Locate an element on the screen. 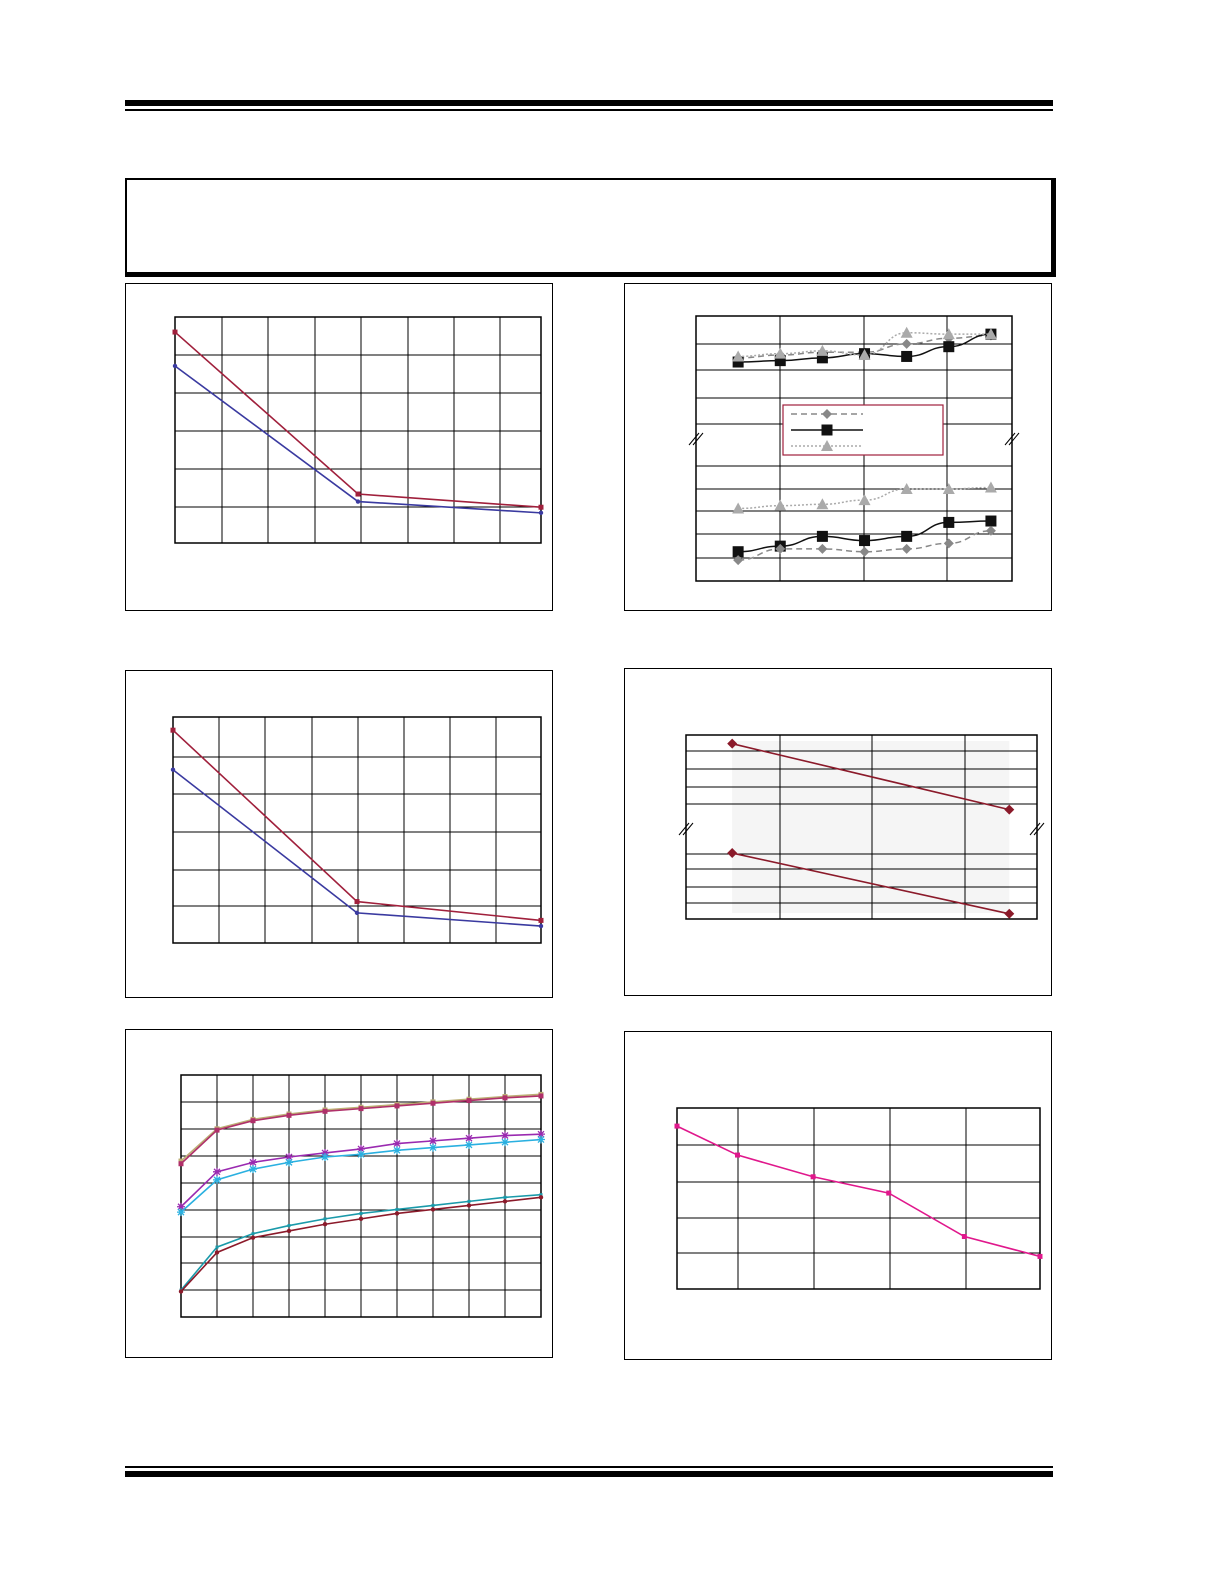  footer-rule-thin is located at coordinates (589, 1467).